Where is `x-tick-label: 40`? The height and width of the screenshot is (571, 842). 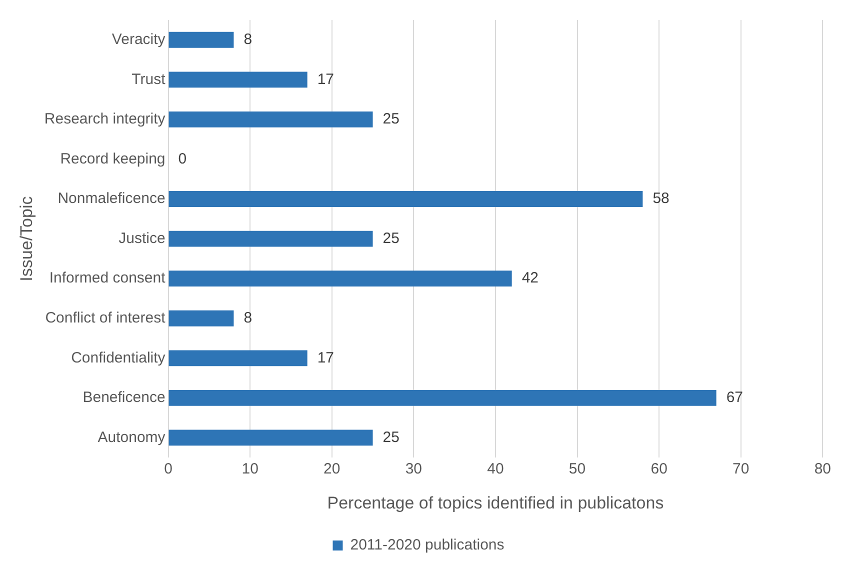 x-tick-label: 40 is located at coordinates (495, 469).